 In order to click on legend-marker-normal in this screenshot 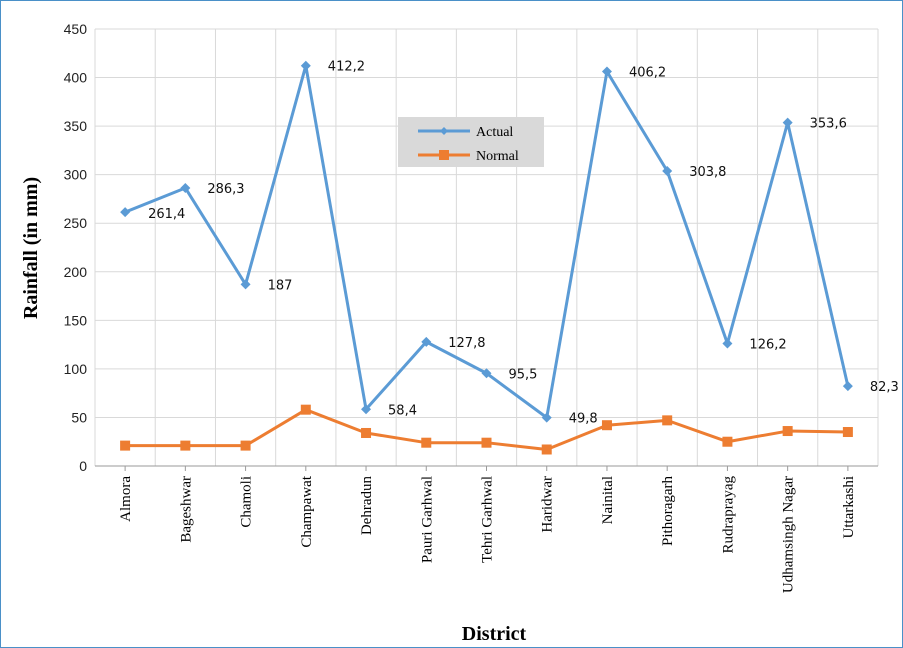, I will do `click(444, 155)`.